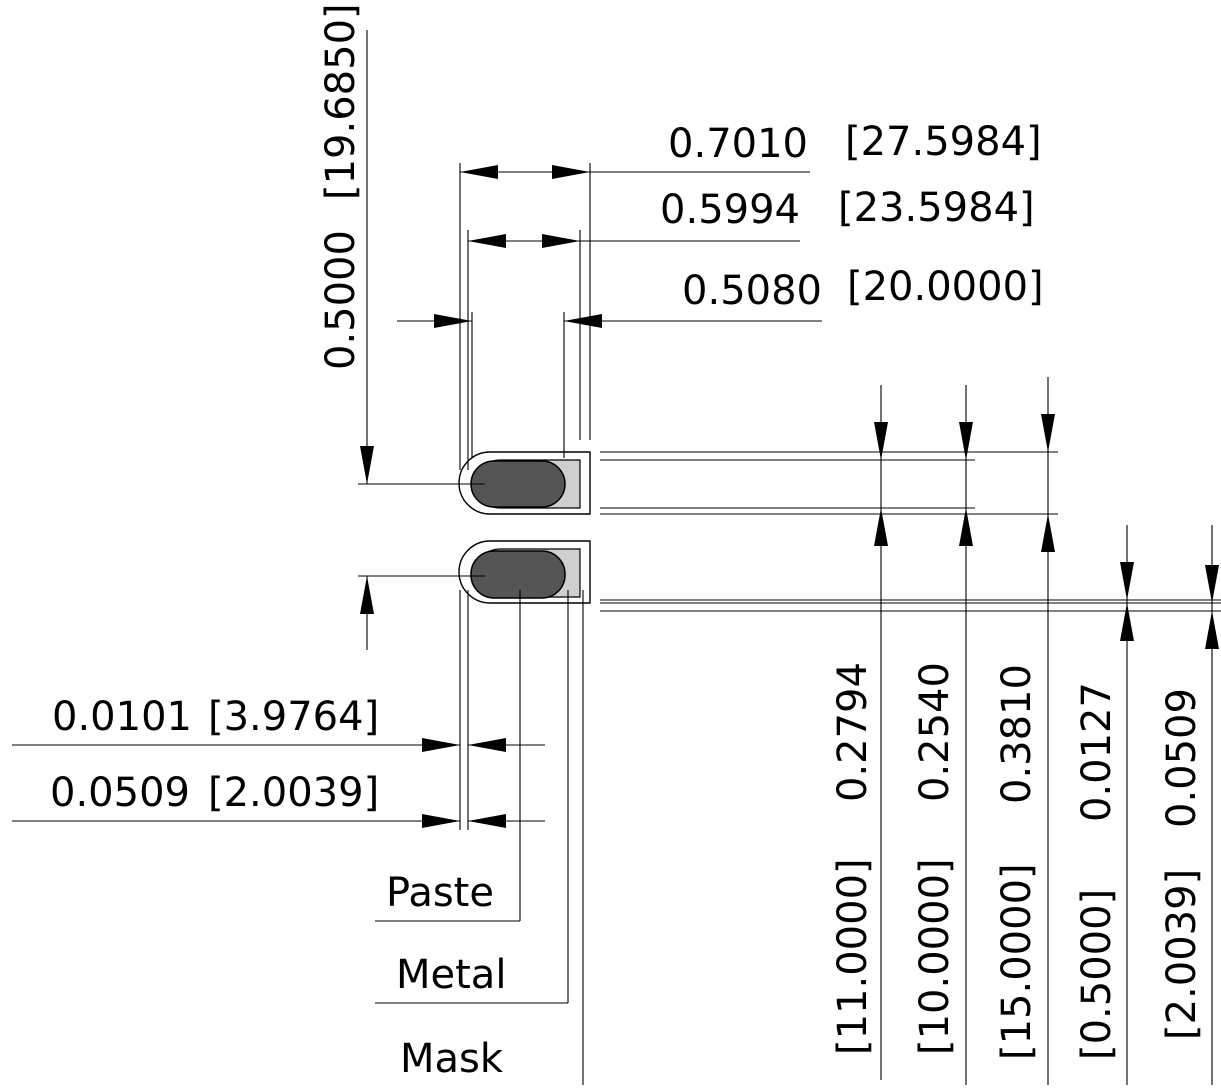 Image resolution: width=1221 pixels, height=1088 pixels. I want to click on dim-top-1-mil: [27.5984], so click(943, 142).